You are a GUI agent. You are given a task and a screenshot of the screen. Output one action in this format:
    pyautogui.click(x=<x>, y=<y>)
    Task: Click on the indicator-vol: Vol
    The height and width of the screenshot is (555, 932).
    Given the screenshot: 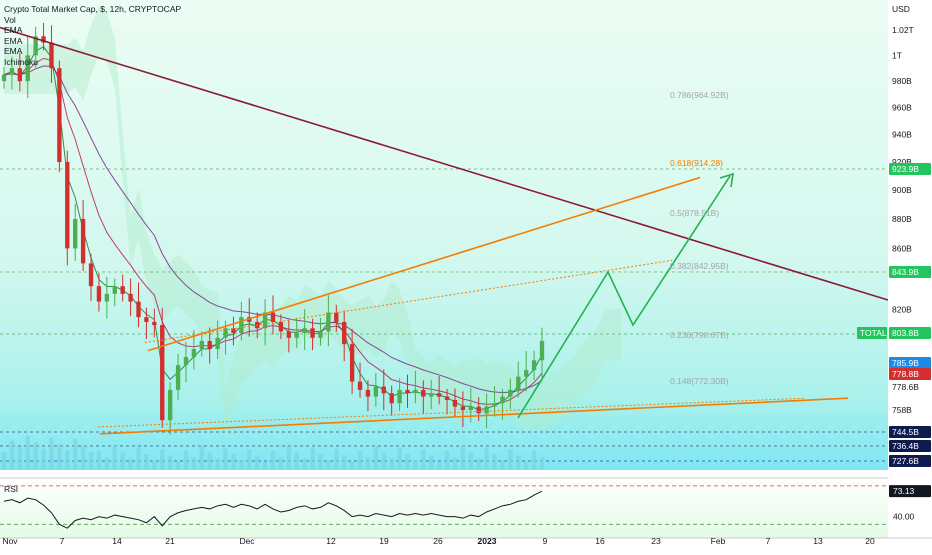 What is the action you would take?
    pyautogui.click(x=10, y=19)
    